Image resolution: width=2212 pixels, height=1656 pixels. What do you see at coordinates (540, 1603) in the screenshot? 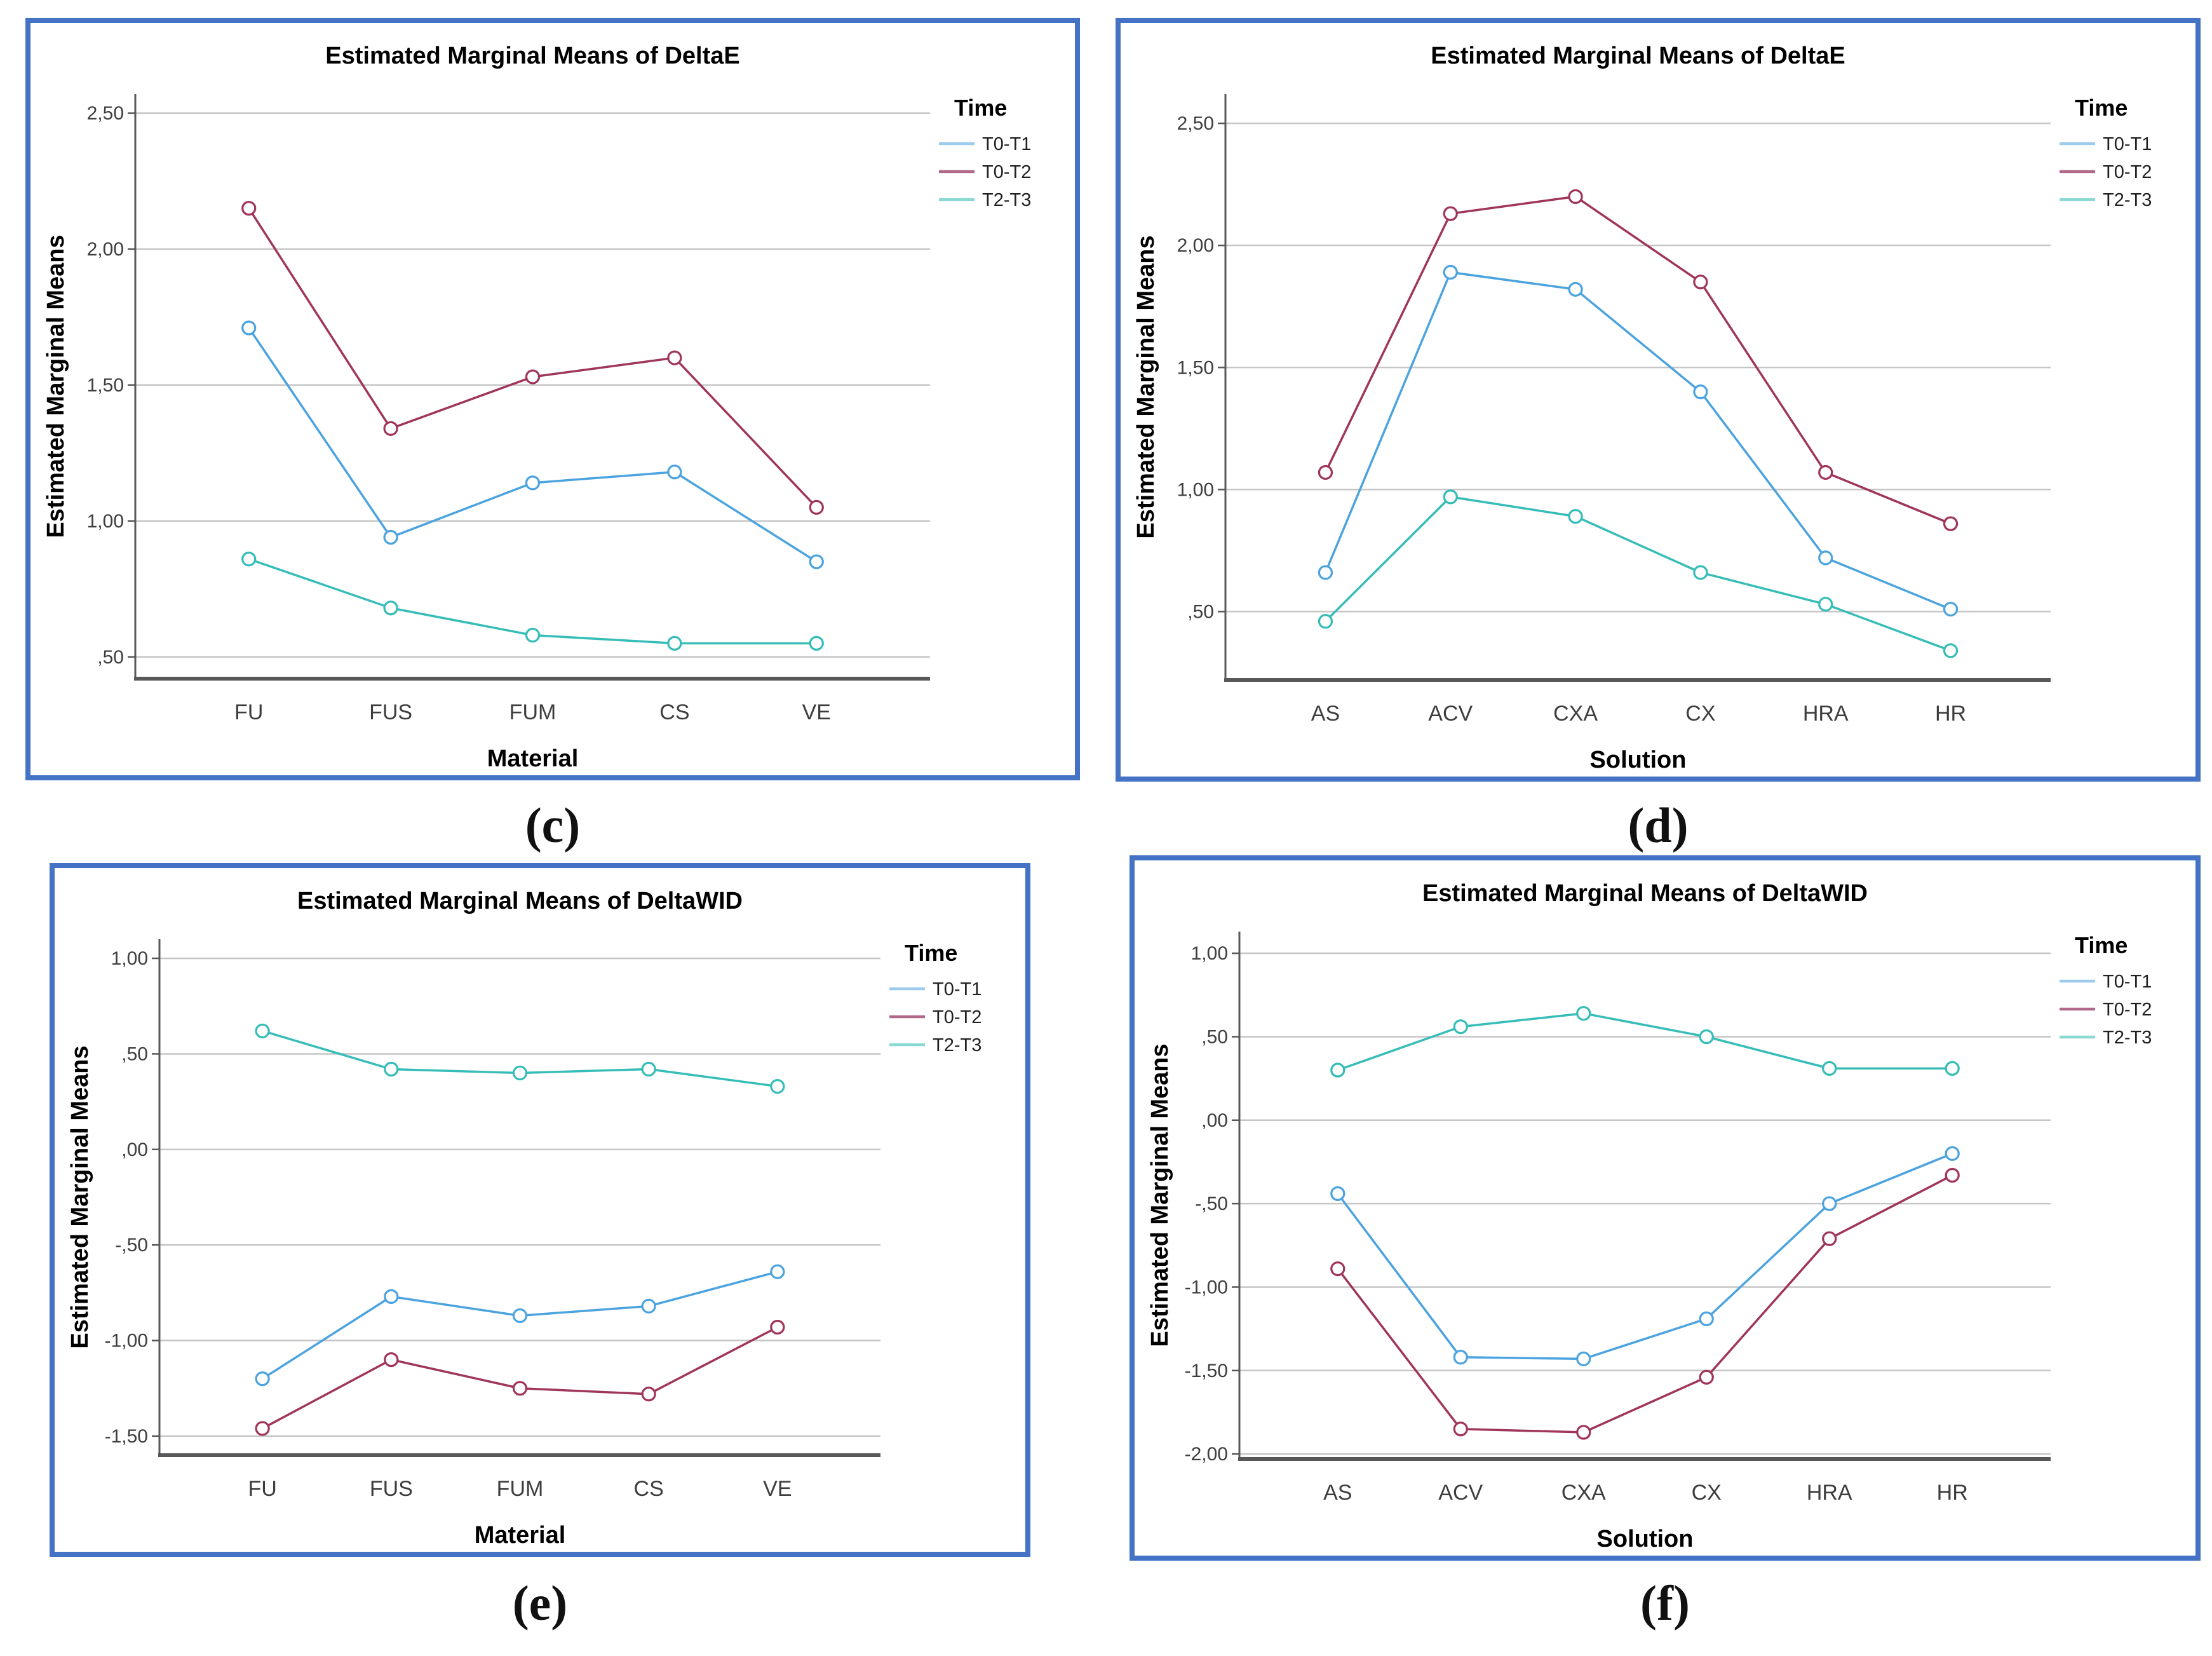
I see `caption-e: (e)` at bounding box center [540, 1603].